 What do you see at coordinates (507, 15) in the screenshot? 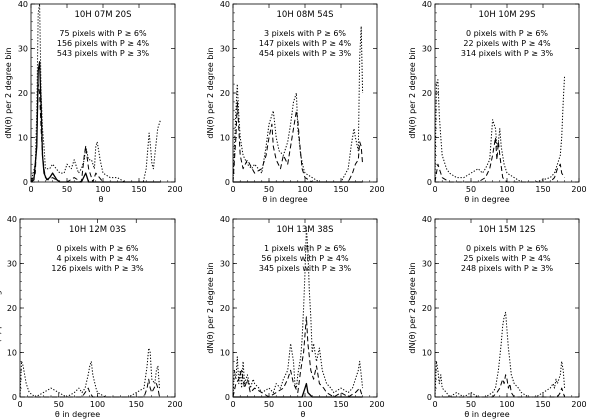
I see `panel-title: 10H 10M 29S` at bounding box center [507, 15].